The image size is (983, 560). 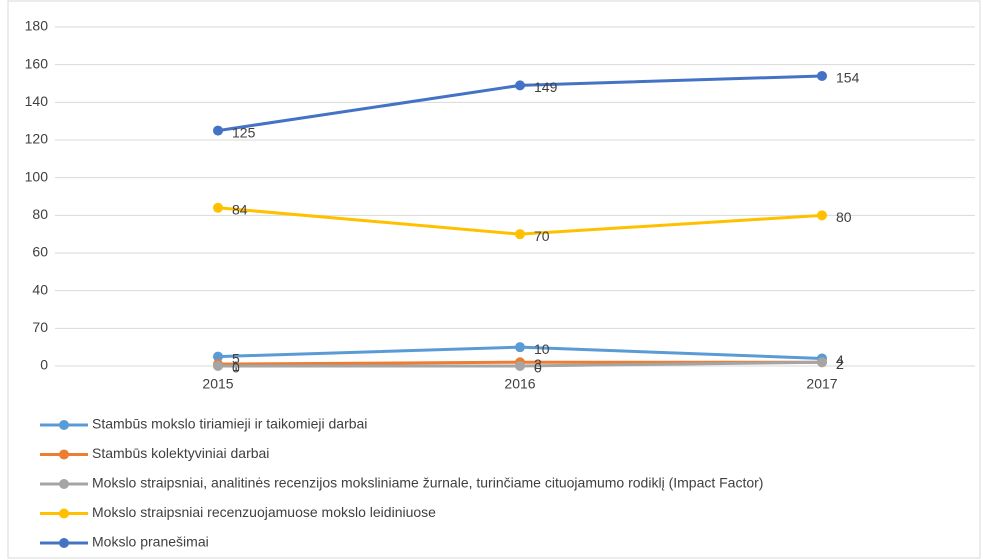 What do you see at coordinates (37, 176) in the screenshot?
I see `y-tick-label: 100` at bounding box center [37, 176].